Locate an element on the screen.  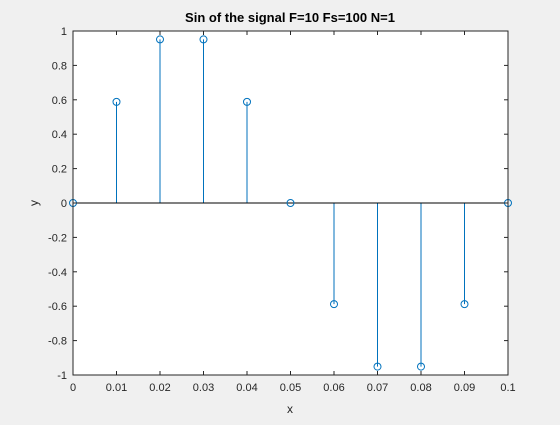
y-tick-label: 1 is located at coordinates (64, 32).